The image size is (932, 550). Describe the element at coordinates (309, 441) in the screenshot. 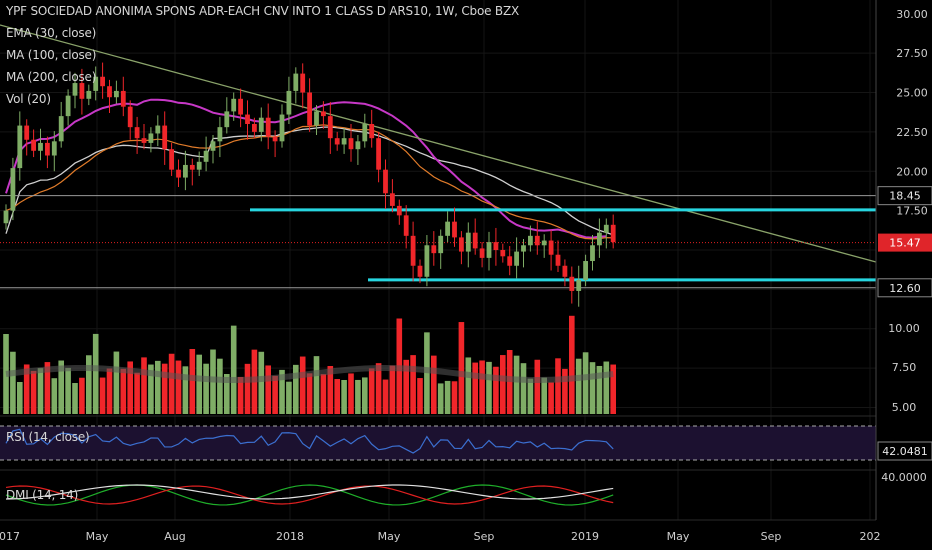

I see `rsi-line` at that location.